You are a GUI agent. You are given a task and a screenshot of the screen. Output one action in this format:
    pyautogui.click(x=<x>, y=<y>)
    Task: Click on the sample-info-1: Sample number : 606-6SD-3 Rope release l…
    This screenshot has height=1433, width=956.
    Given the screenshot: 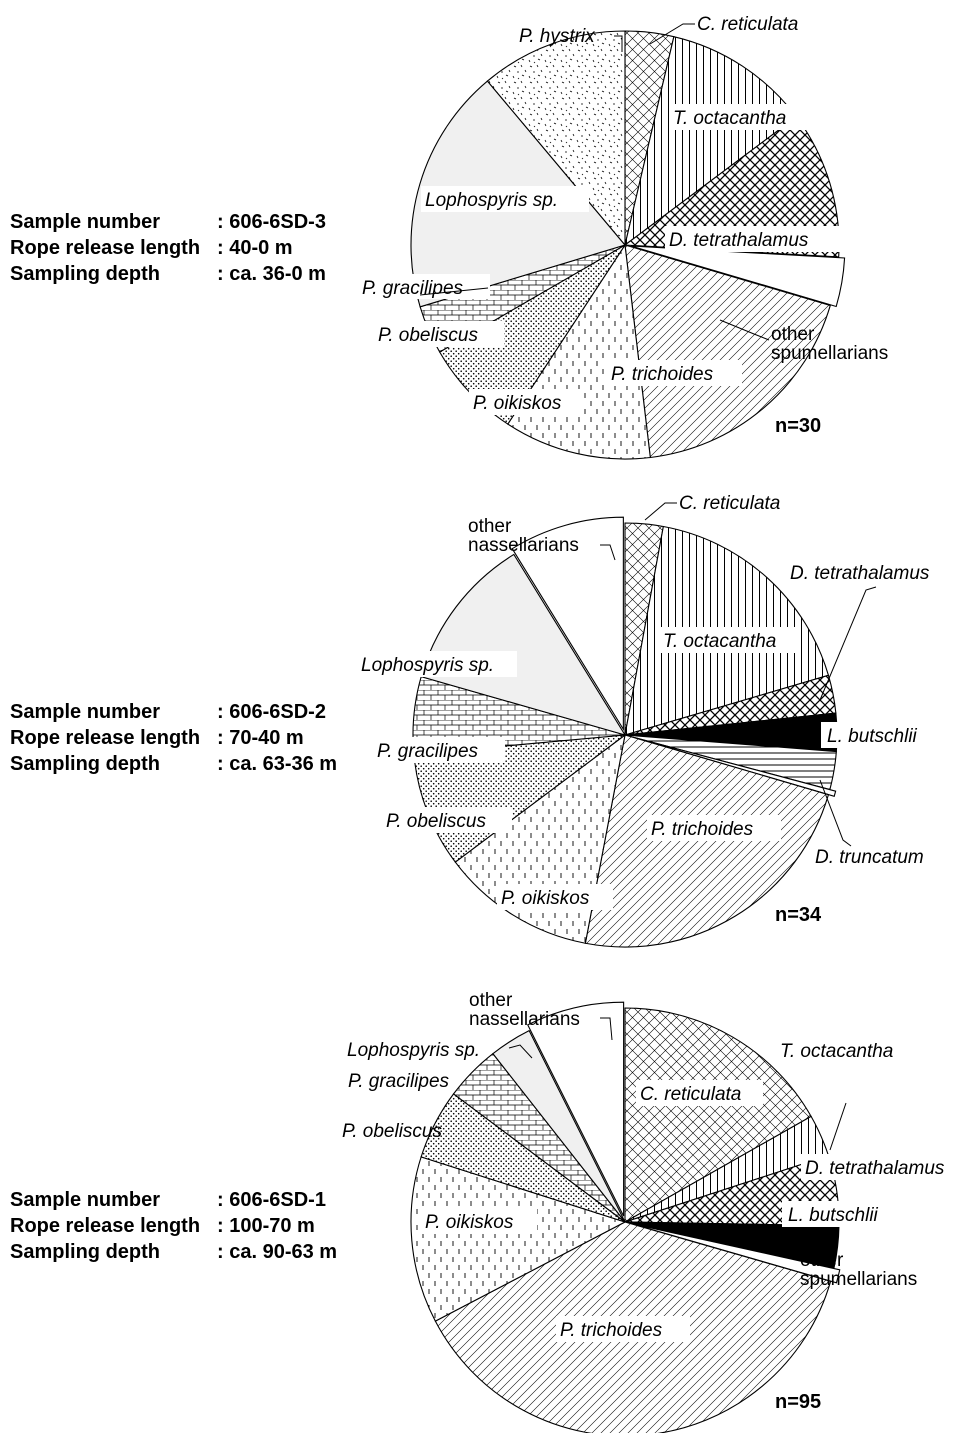 What is the action you would take?
    pyautogui.click(x=168, y=248)
    